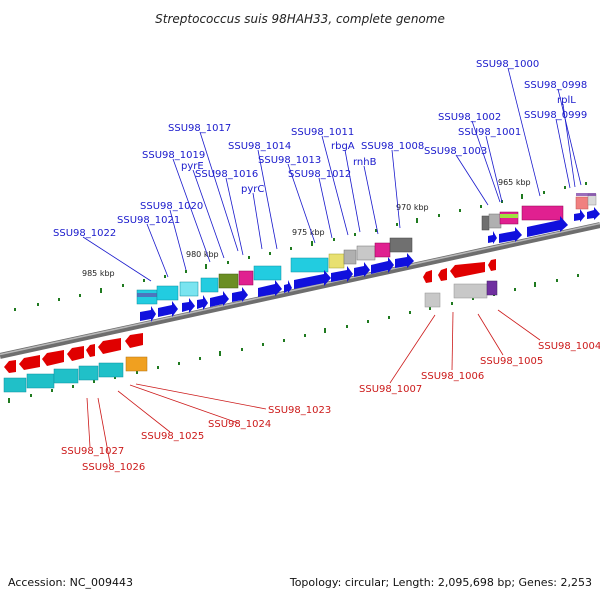 This screenshot has height=600, width=600. Describe the element at coordinates (322, 132) in the screenshot. I see `gene-label: SSU98_1011` at that location.